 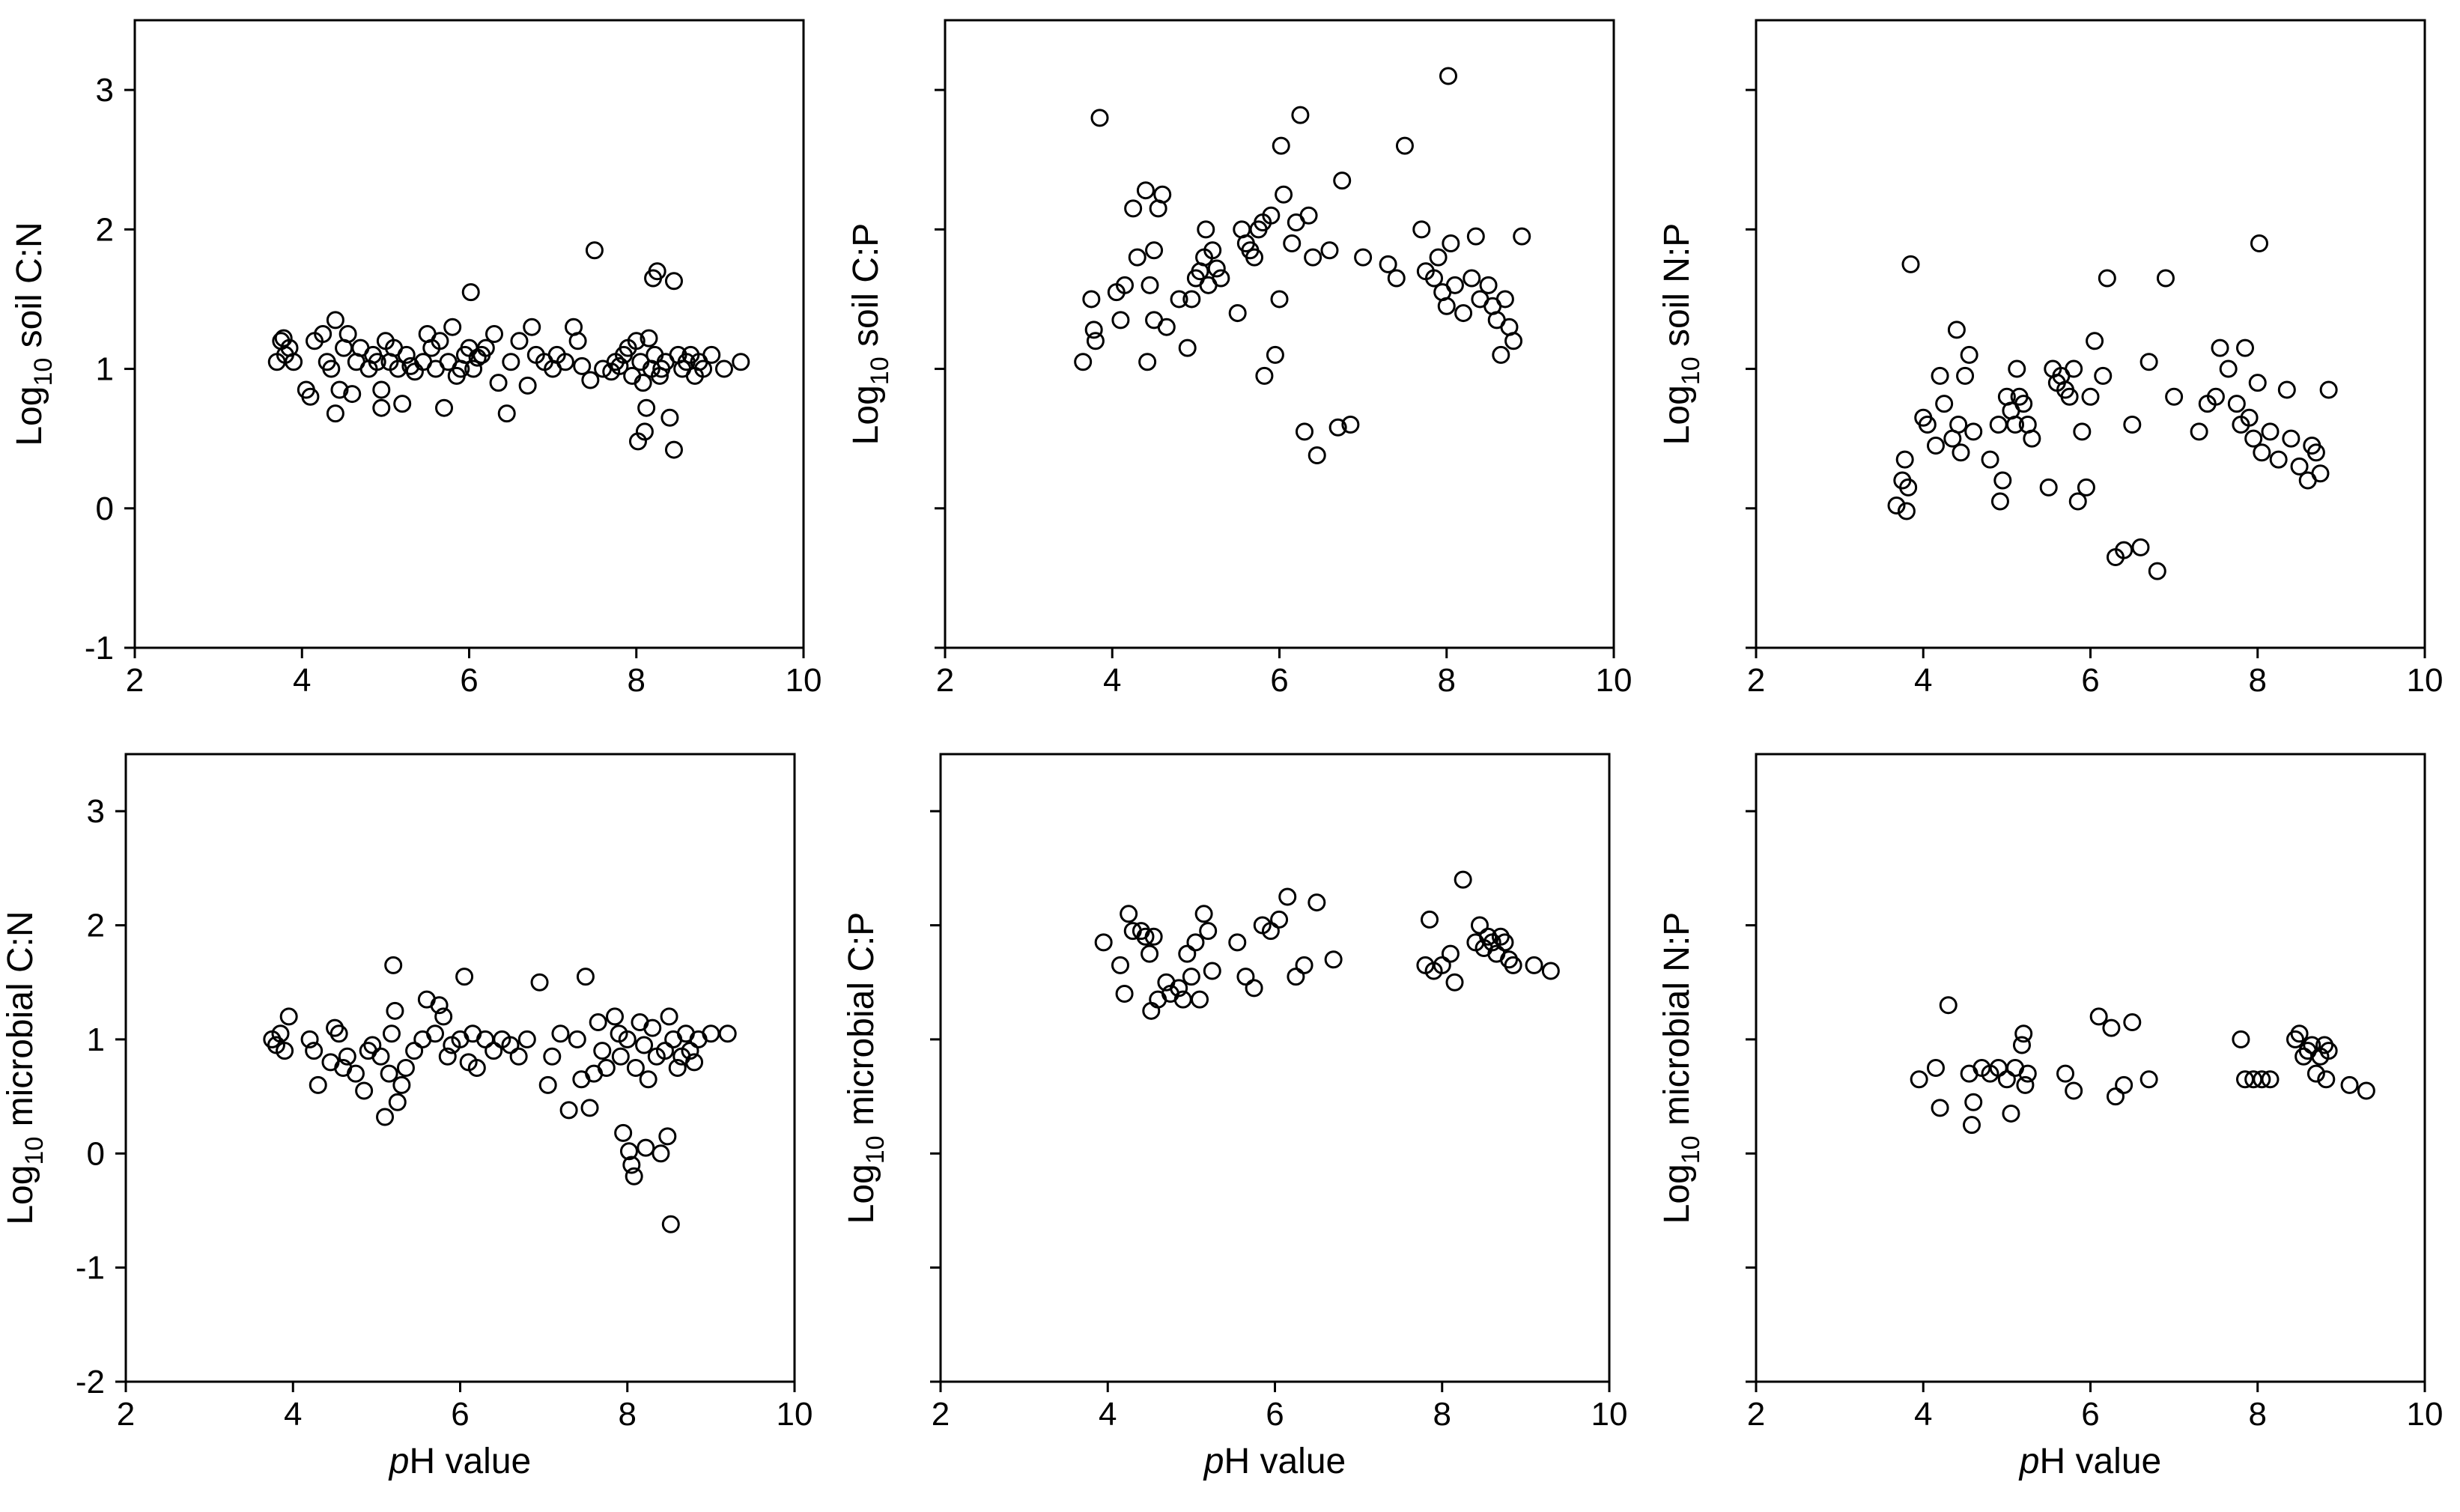 I want to click on y-axis-label-text: microbial C:P, so click(x=861, y=1024).